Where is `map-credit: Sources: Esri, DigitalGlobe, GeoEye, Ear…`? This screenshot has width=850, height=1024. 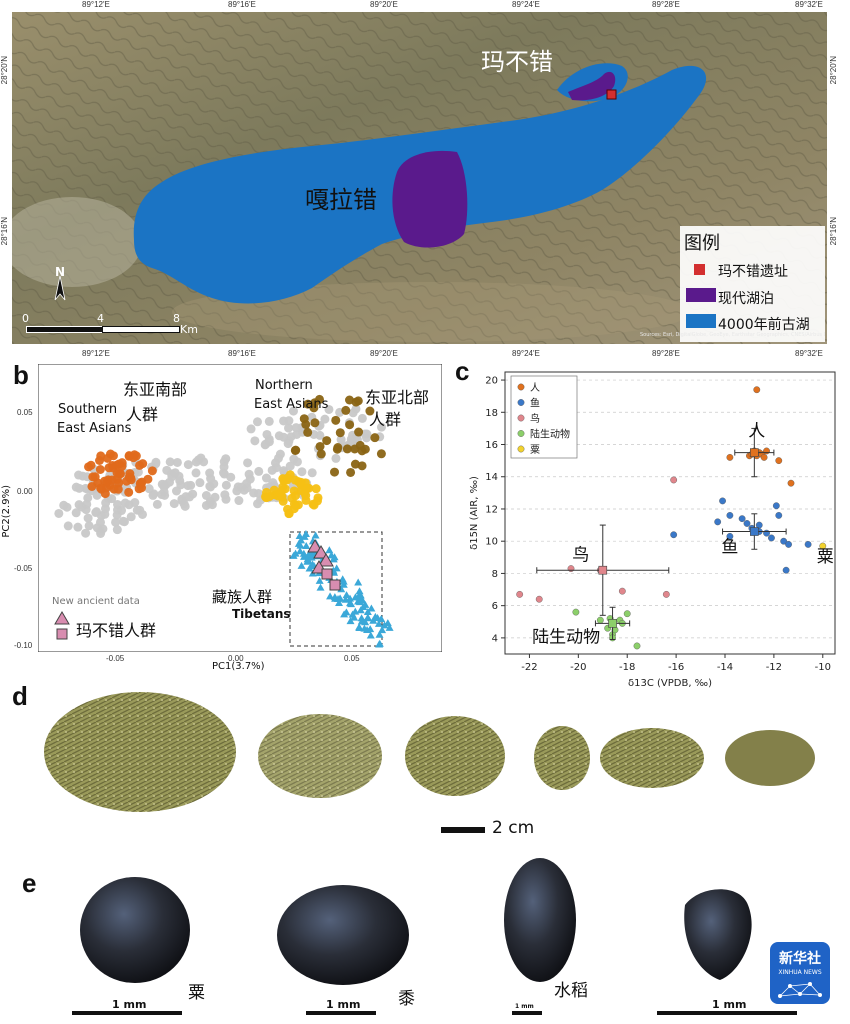
map-credit: Sources: Esri, DigitalGlobe, GeoEye, Ear… is located at coordinates (732, 335).